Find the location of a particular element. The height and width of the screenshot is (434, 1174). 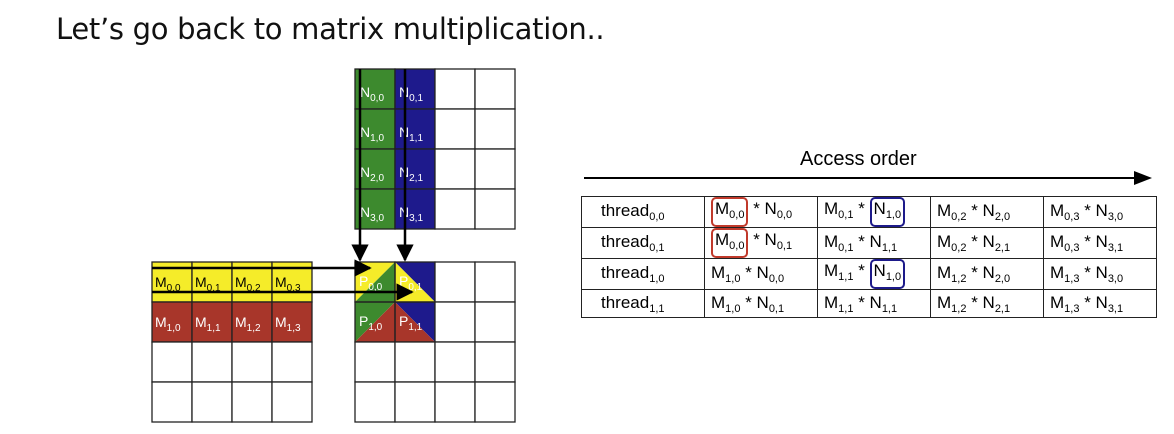

thread-cell: thread0,1 is located at coordinates (643, 243).